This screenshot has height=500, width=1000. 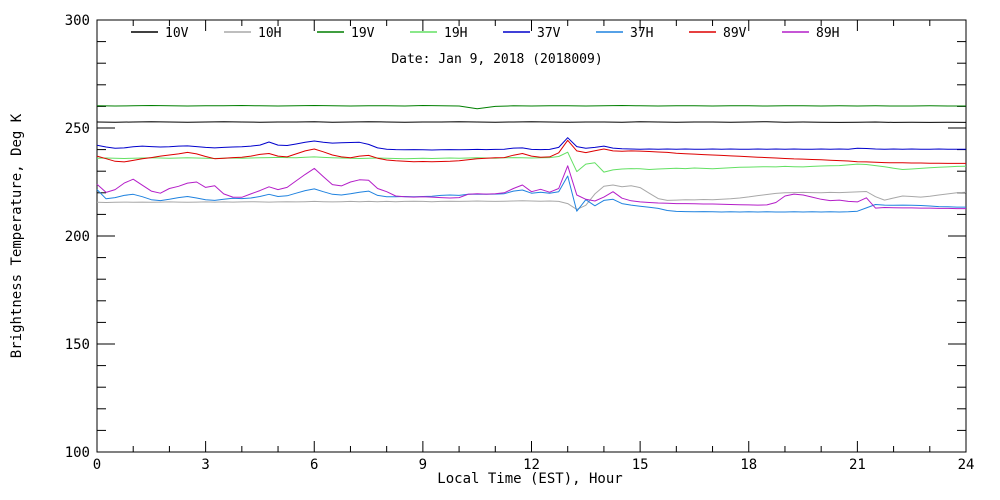 I want to click on legend-item-10h: 10H, so click(x=252, y=33).